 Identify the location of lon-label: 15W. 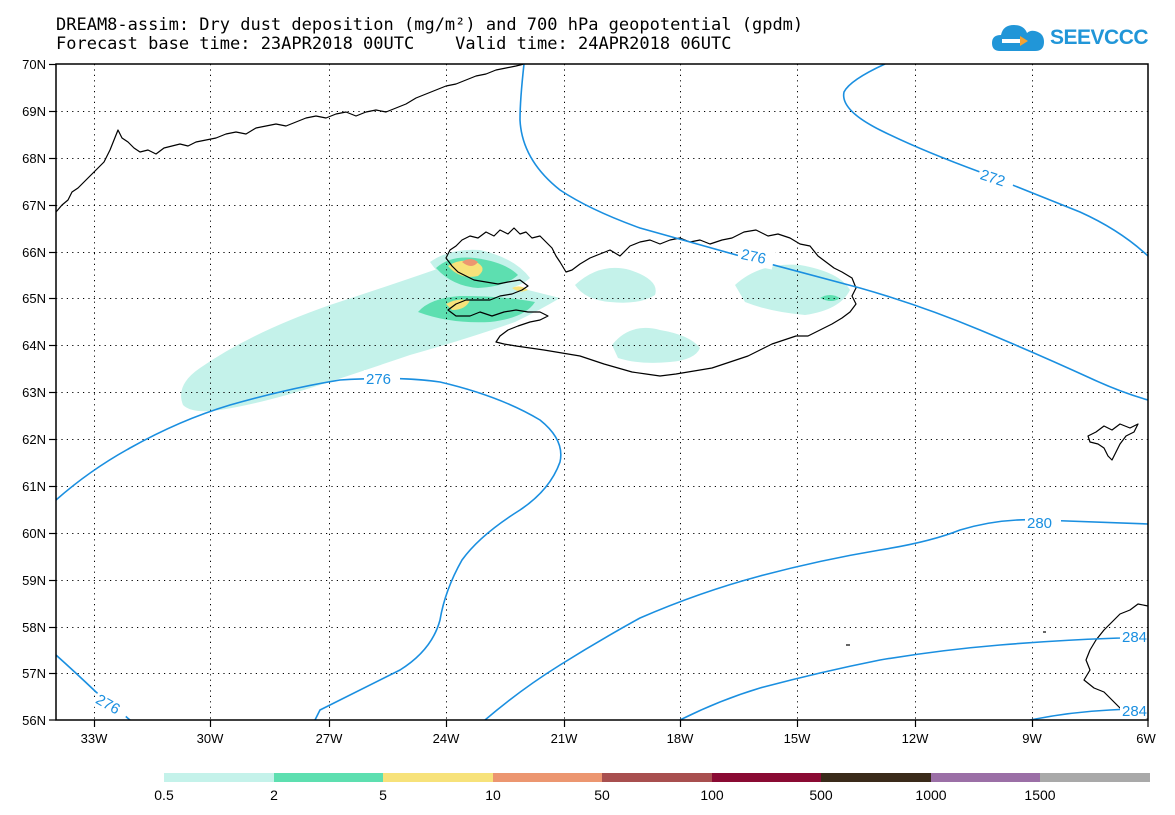
(797, 738).